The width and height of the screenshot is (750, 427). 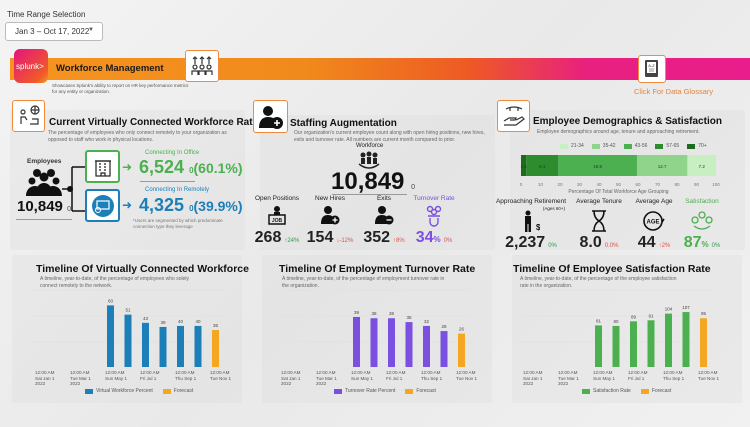 I want to click on staffing-metric-turnover-rate: Turnover Rate 34% 0%, so click(x=434, y=221).